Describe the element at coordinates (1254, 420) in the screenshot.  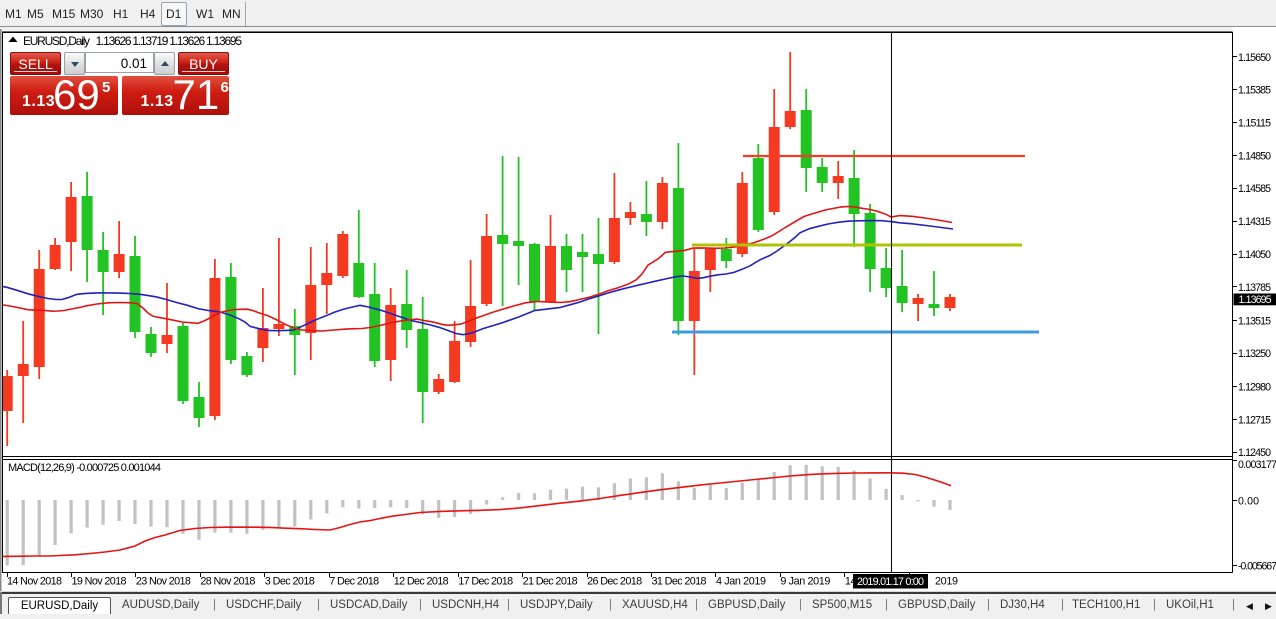
I see `svg-text: 1.12715` at that location.